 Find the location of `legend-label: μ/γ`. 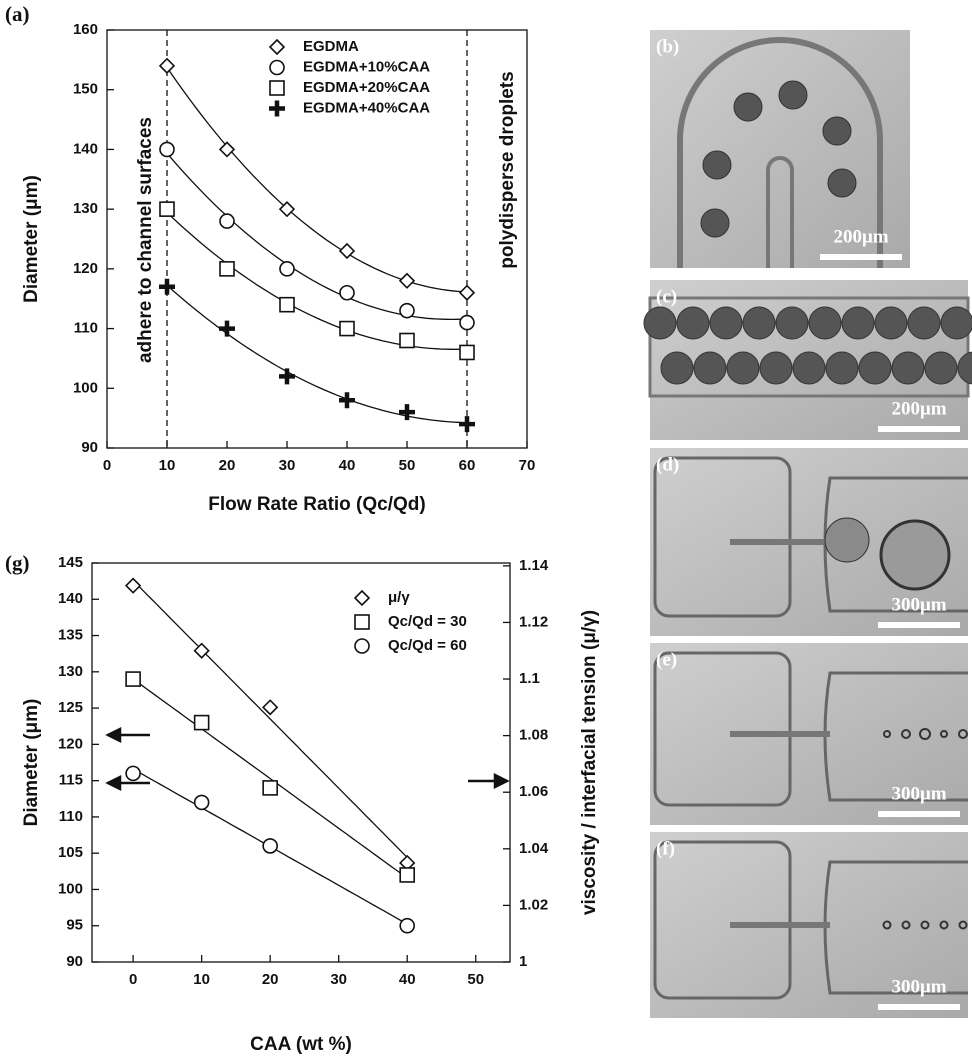

legend-label: μ/γ is located at coordinates (399, 597).